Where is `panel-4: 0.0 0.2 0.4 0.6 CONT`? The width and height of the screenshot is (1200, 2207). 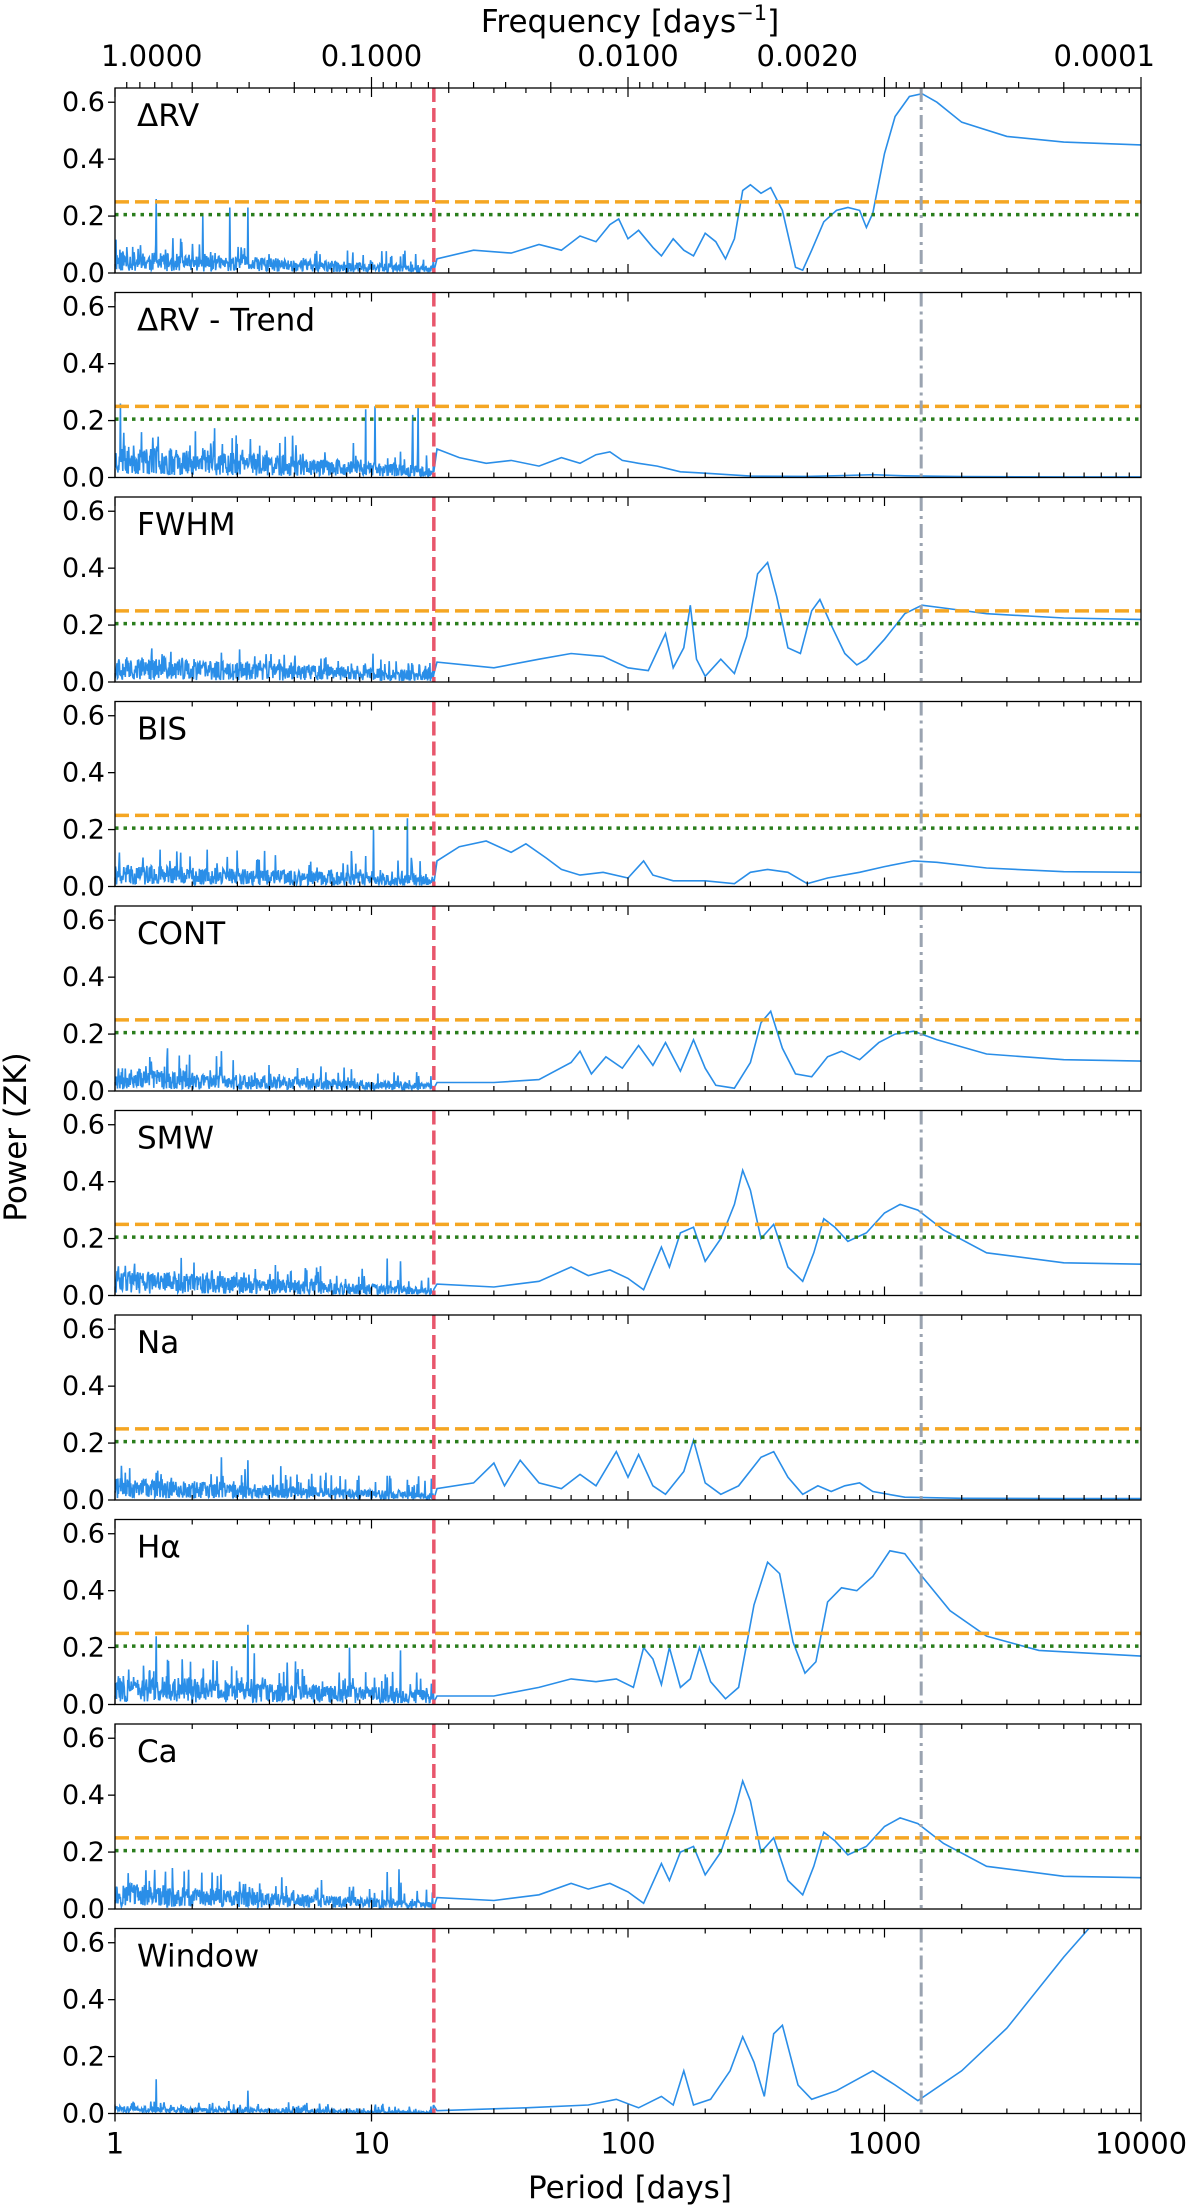 panel-4: 0.0 0.2 0.4 0.6 CONT is located at coordinates (602, 1006).